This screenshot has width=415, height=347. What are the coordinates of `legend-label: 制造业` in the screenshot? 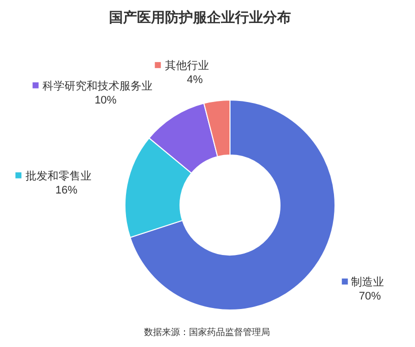 It's located at (367, 282).